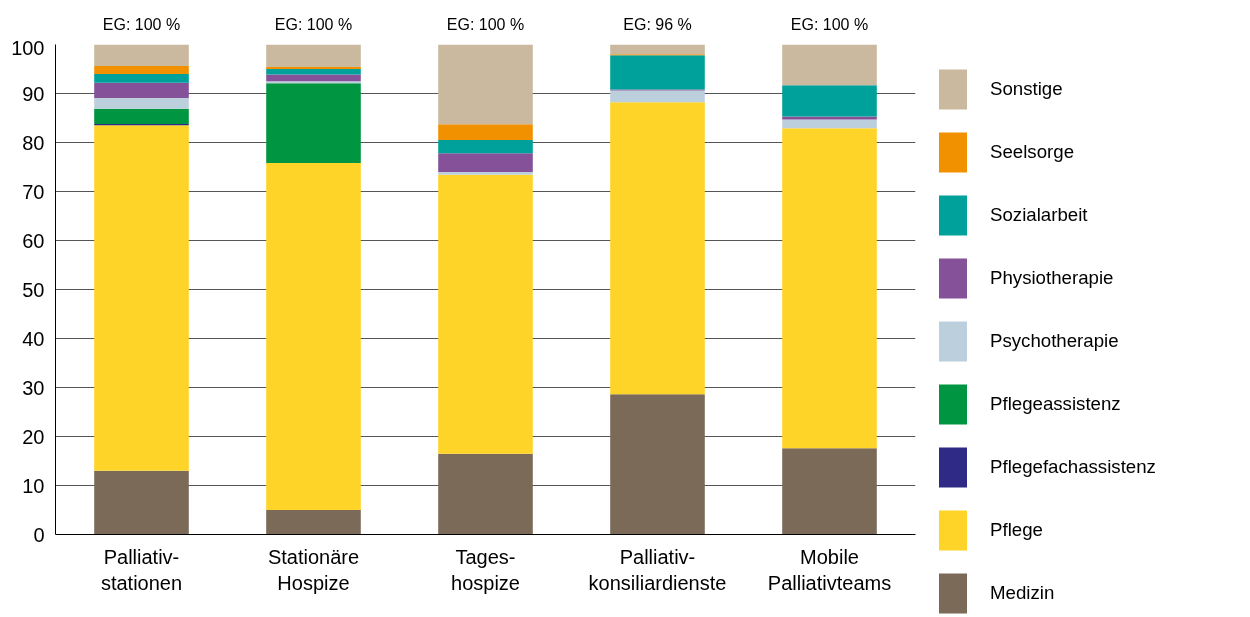  What do you see at coordinates (33, 436) in the screenshot?
I see `y-tick-label: 20` at bounding box center [33, 436].